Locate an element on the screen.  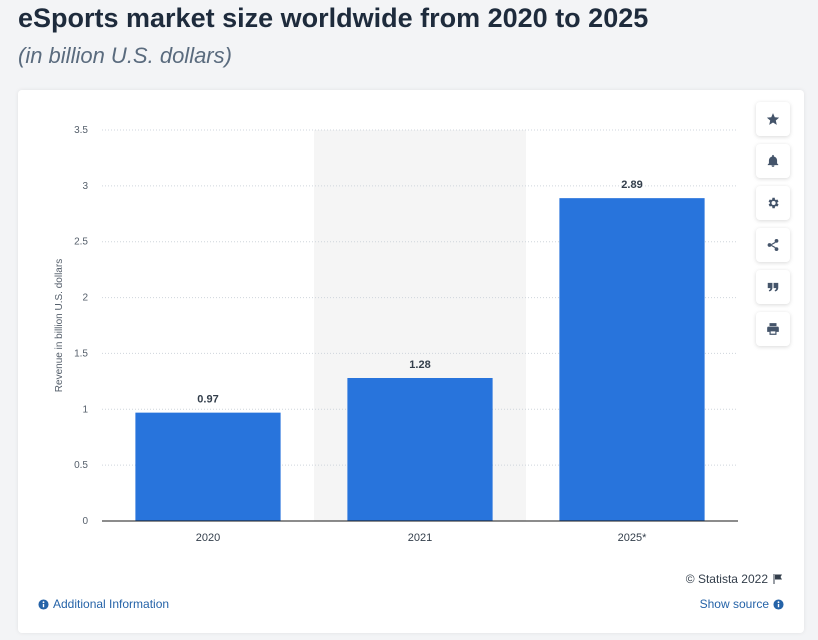
x-tick-label: 2021 is located at coordinates (420, 538).